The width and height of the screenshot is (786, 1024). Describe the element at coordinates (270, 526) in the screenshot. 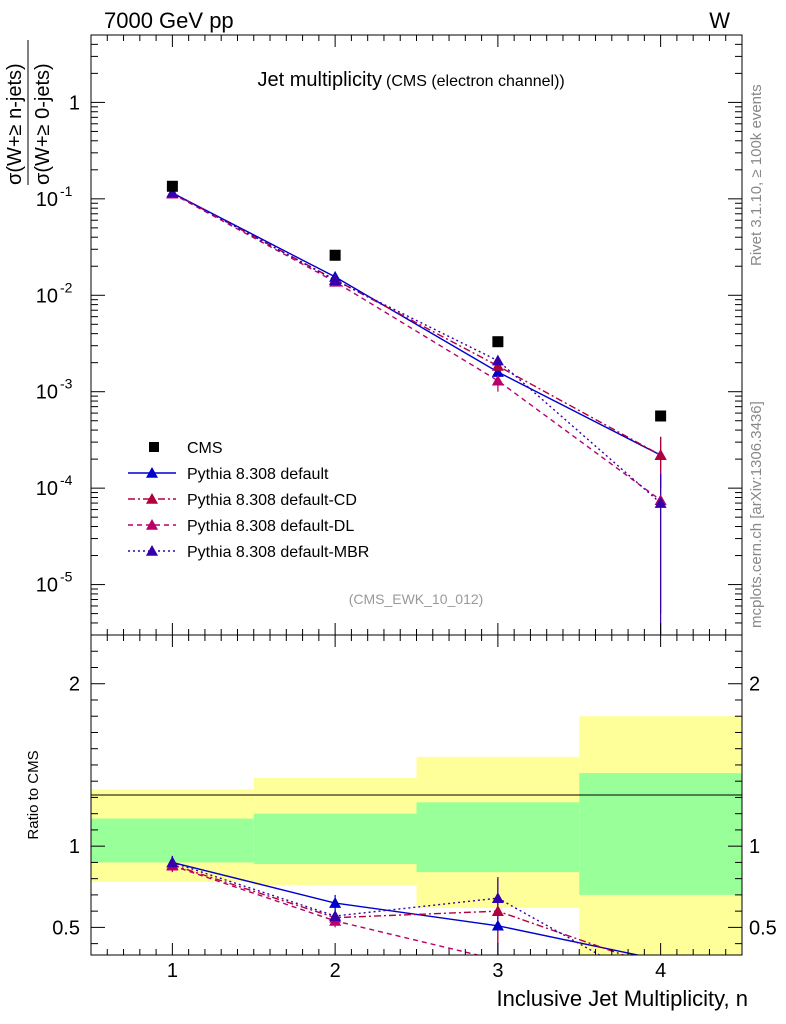

I see `legend-label: Pythia 8.308 default-DL` at that location.